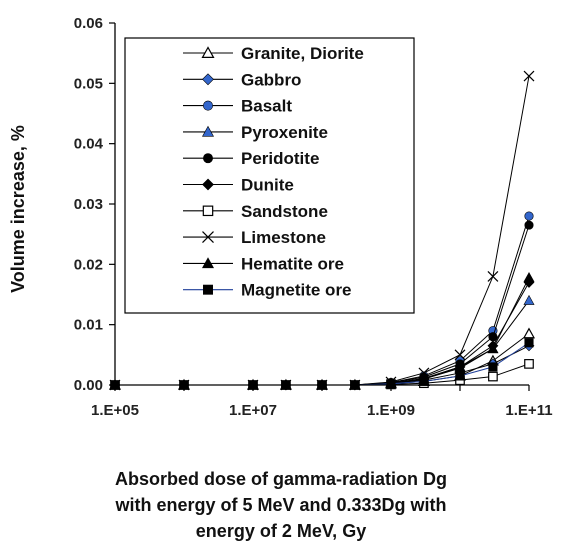 This screenshot has height=555, width=562. Describe the element at coordinates (296, 290) in the screenshot. I see `legend-label: Magnetite ore` at that location.